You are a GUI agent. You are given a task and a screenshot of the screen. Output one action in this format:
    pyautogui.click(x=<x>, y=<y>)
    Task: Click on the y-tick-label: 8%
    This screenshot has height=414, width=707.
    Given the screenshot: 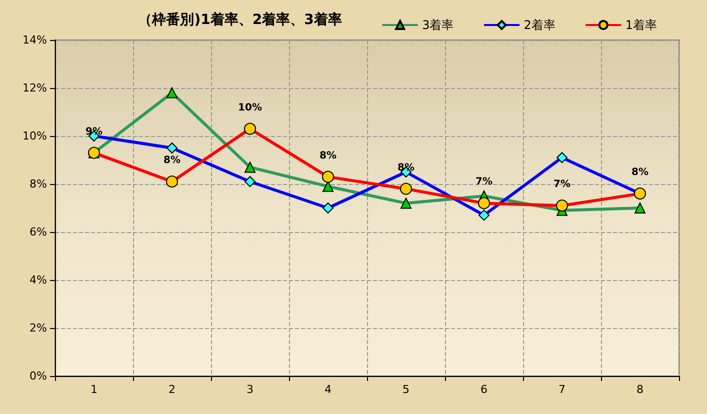 What is the action you would take?
    pyautogui.click(x=38, y=184)
    